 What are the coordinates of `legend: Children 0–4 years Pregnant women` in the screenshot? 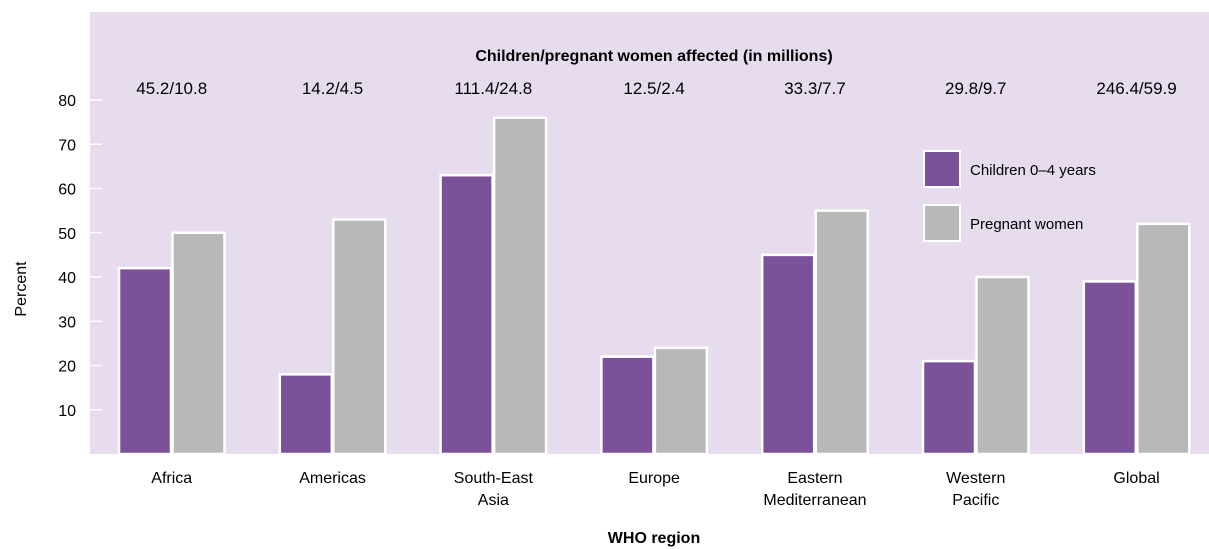 It's located at (1009, 196).